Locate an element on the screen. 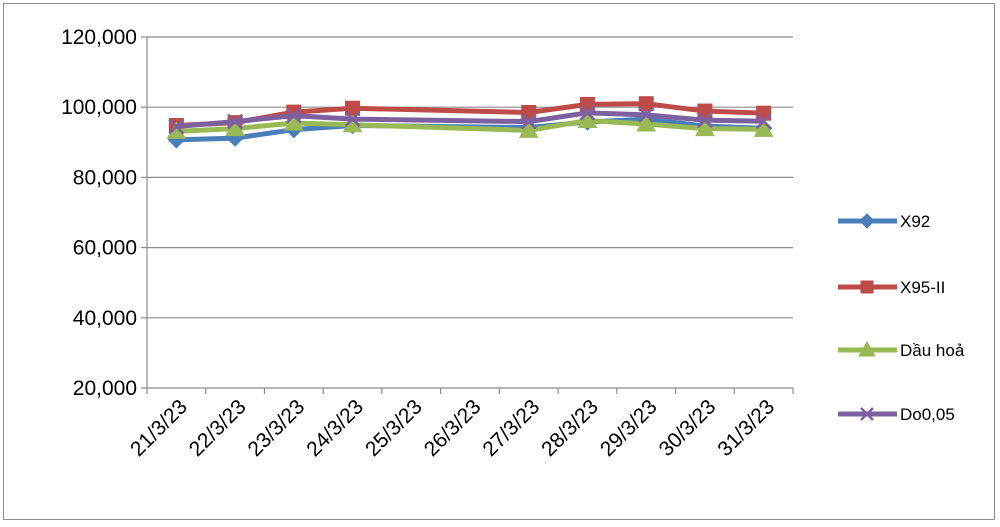 The image size is (1000, 527). x-tick-label: 28/3/23 is located at coordinates (570, 428).